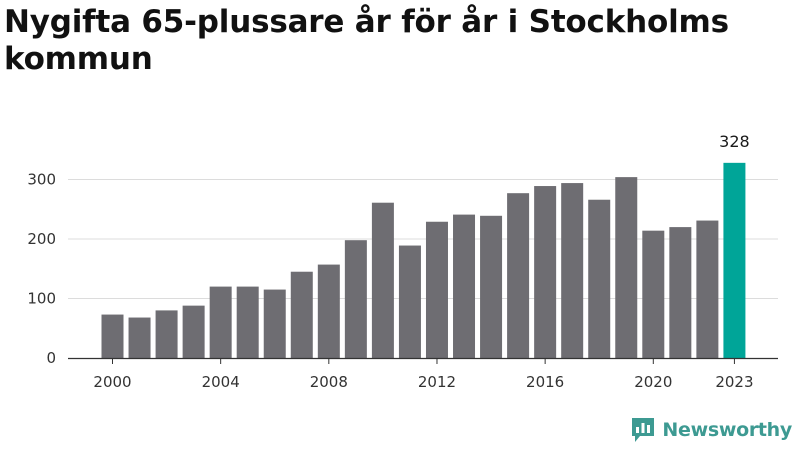 The height and width of the screenshot is (450, 800). I want to click on x-tick-label-2016: 2016, so click(545, 382).